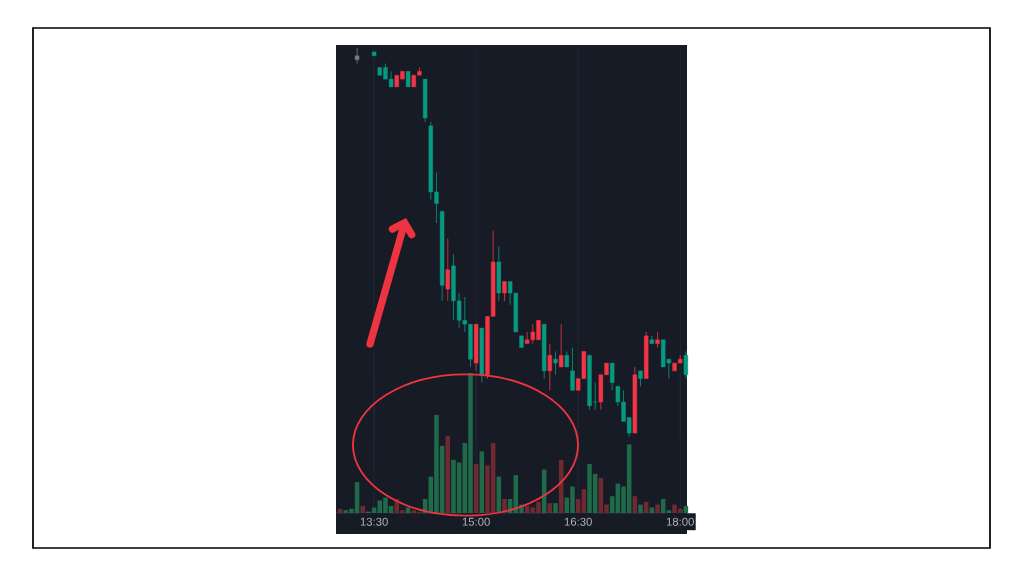 This screenshot has height=576, width=1024. I want to click on x-tick-label: 13:30, so click(374, 521).